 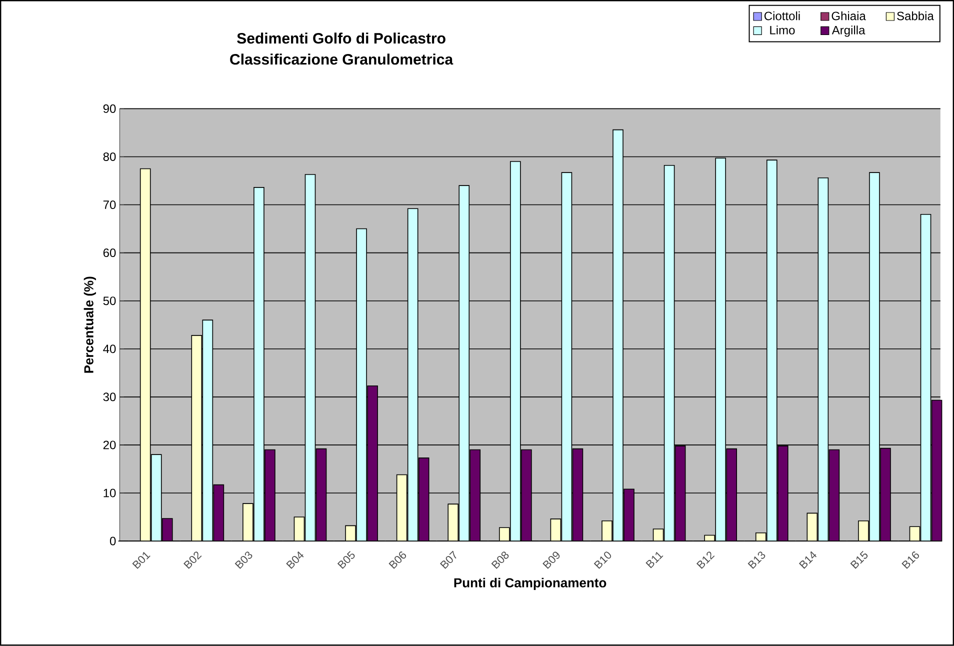 I want to click on legend-label: Sabbia, so click(x=915, y=16).